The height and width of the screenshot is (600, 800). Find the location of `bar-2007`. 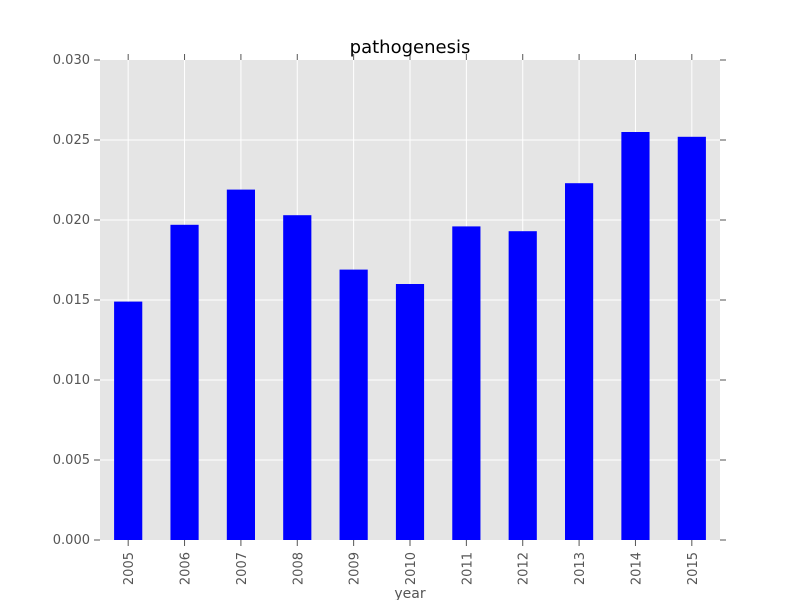

bar-2007 is located at coordinates (240, 364).